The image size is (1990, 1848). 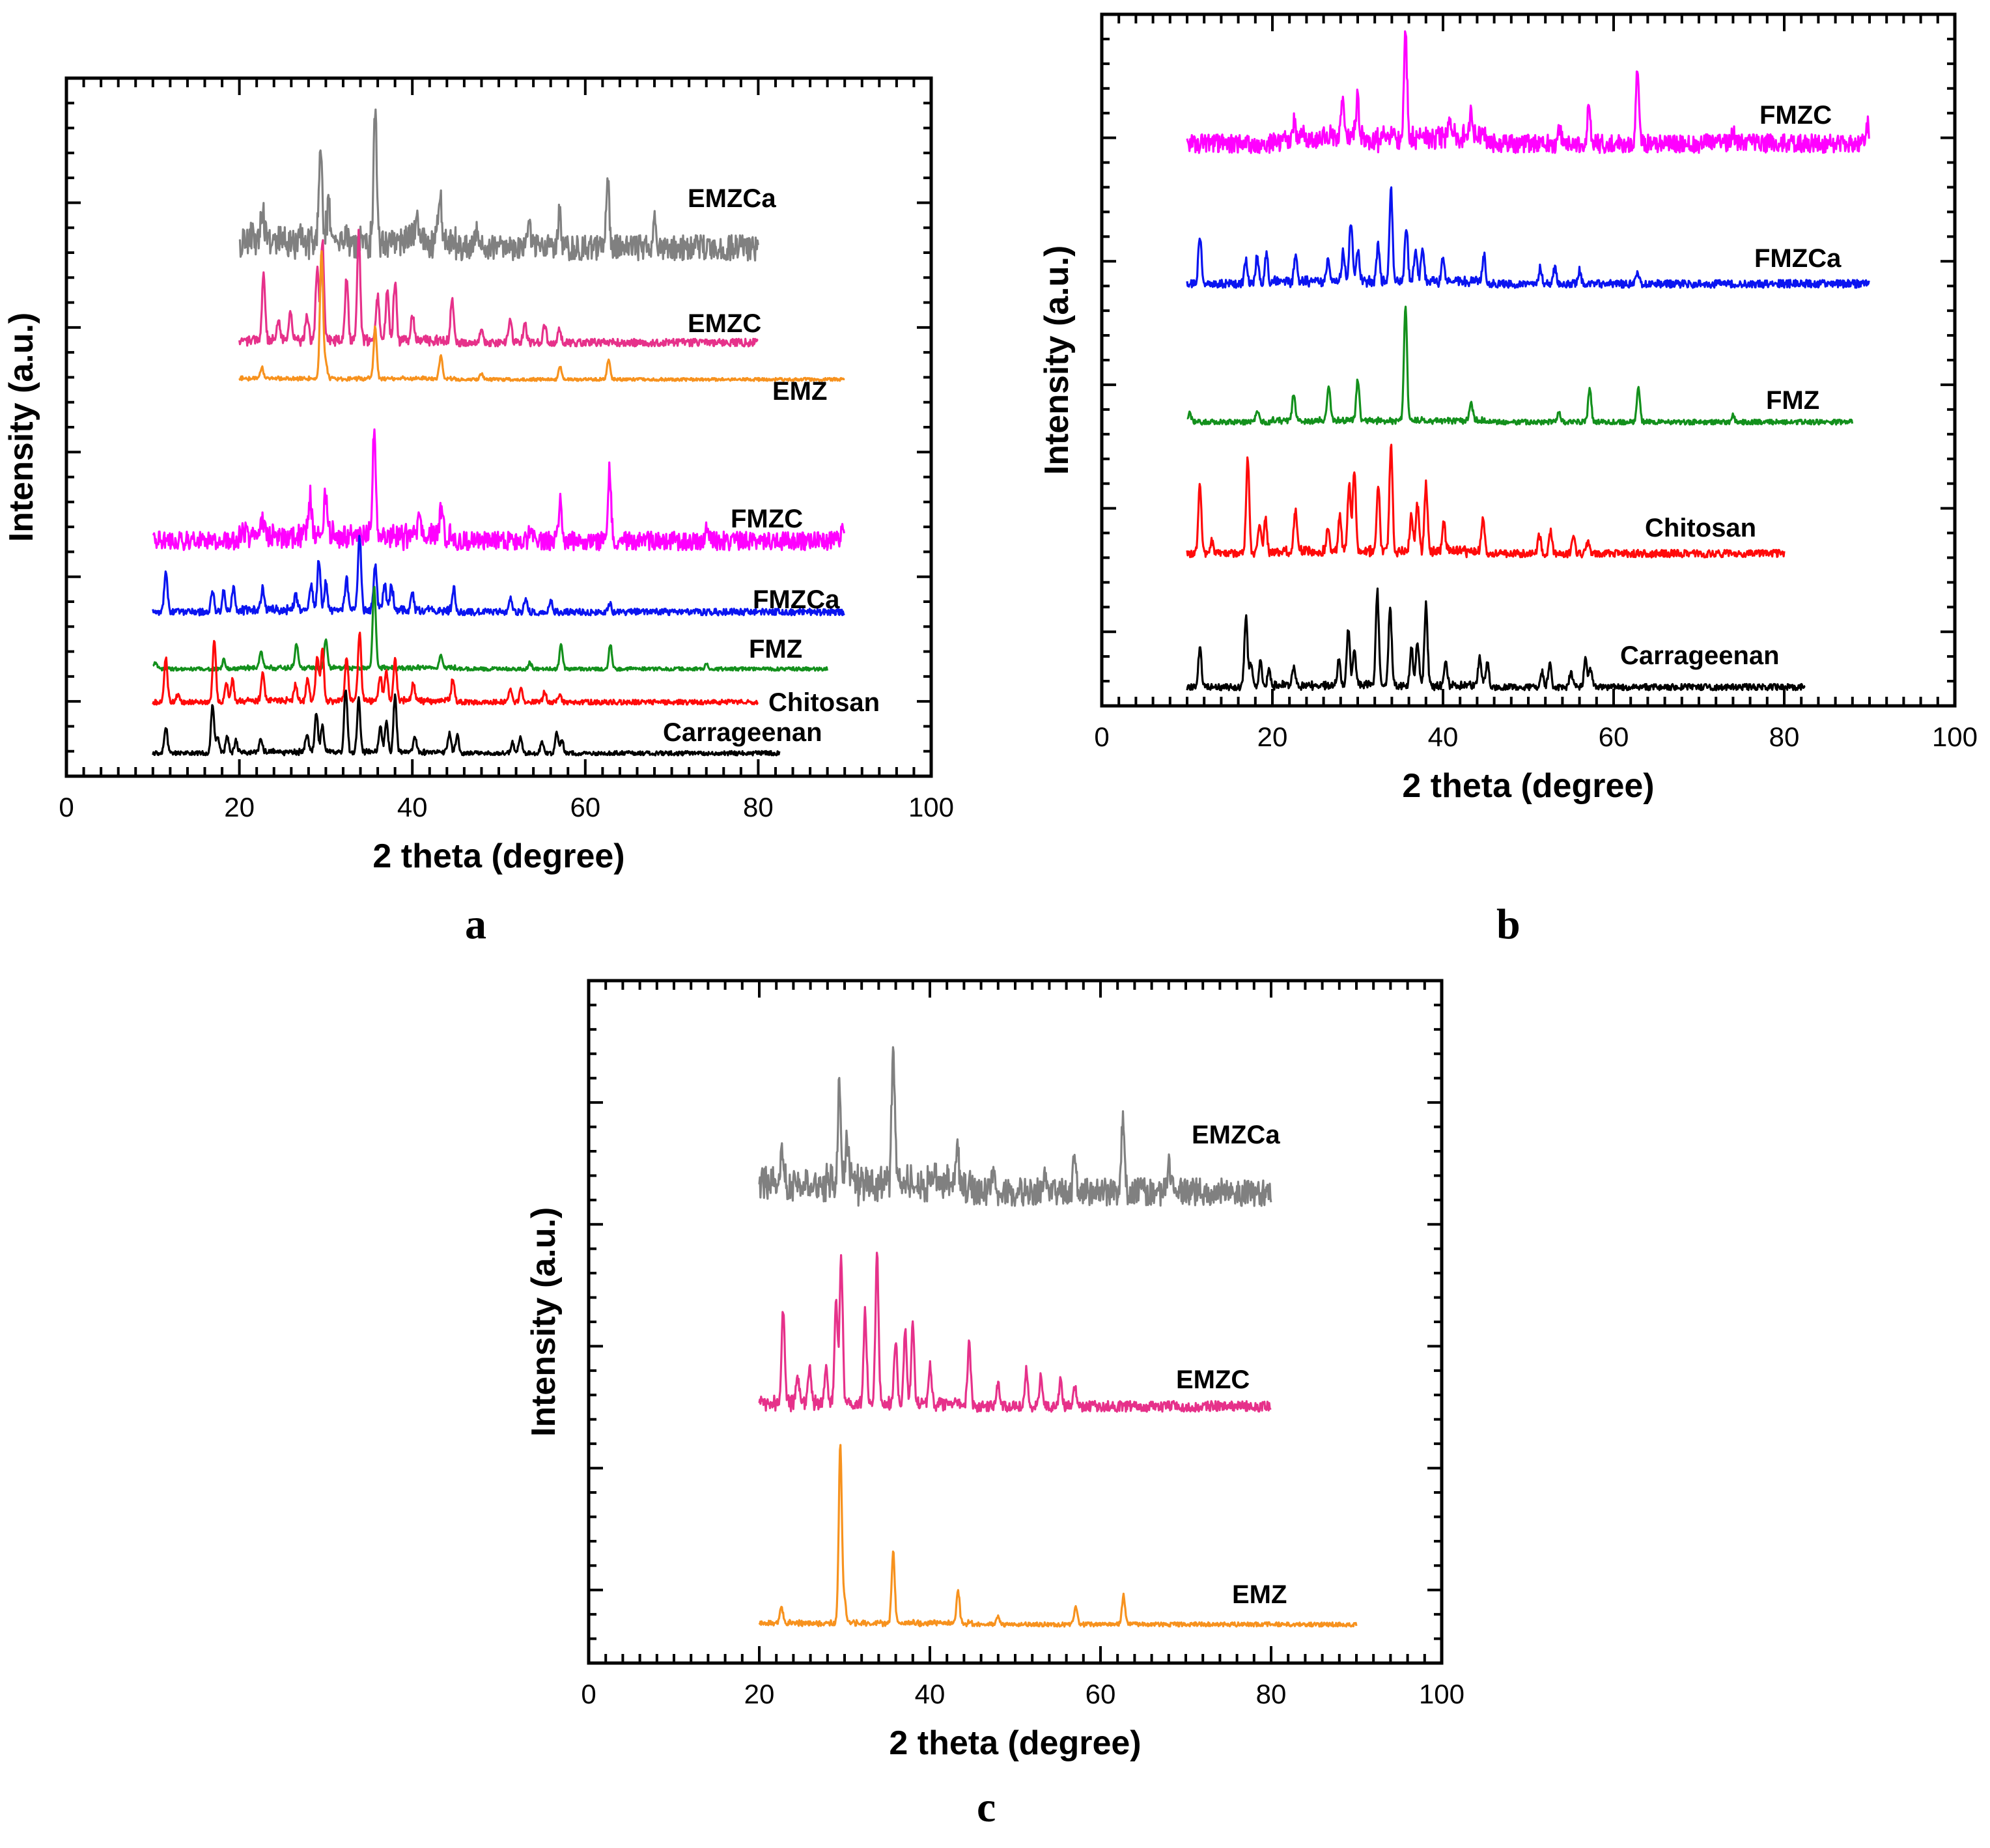 I want to click on panel-label-c: c, so click(x=986, y=1808).